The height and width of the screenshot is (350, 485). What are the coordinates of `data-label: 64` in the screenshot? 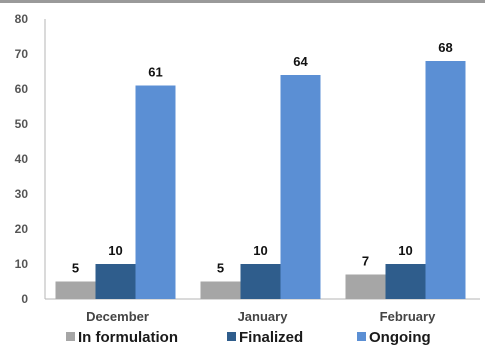 It's located at (300, 61).